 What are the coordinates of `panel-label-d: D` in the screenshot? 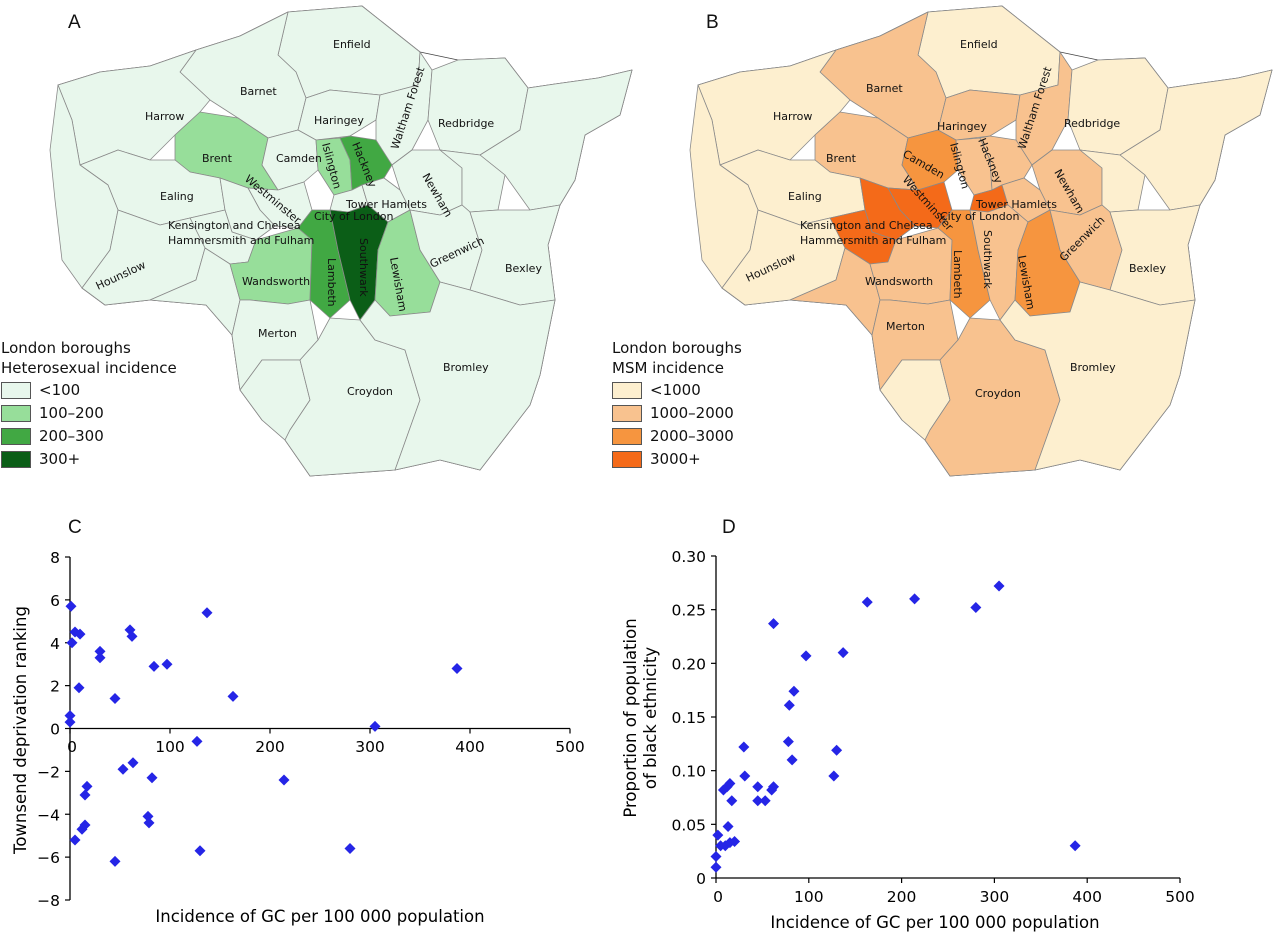 It's located at (729, 527).